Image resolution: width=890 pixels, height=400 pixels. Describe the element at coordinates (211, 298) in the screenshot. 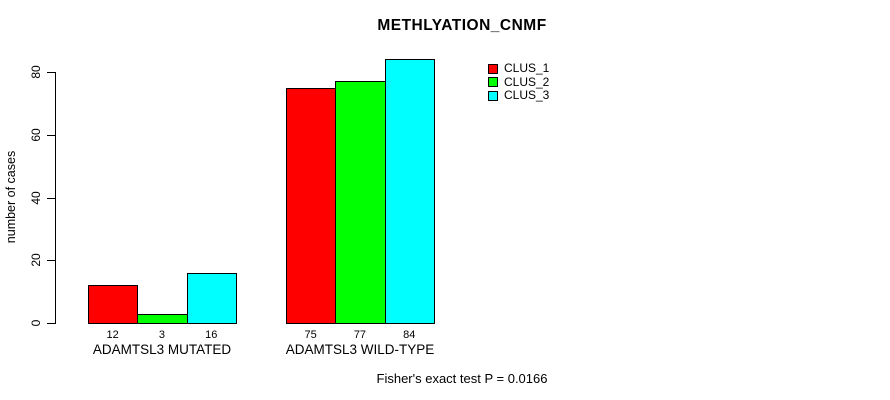

I see `bar-clus_3-group1` at that location.